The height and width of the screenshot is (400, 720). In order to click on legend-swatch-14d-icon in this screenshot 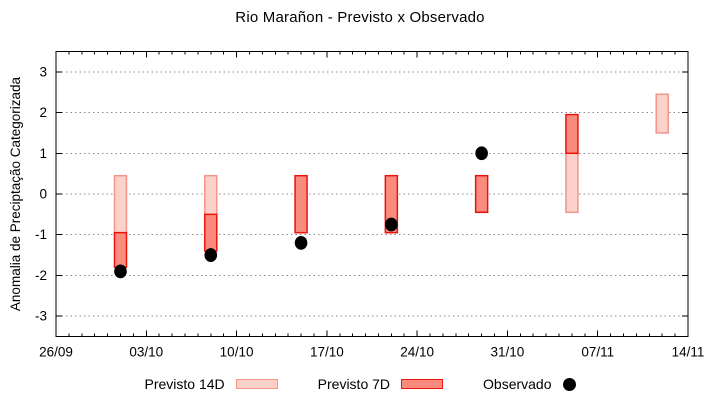, I will do `click(256, 384)`.